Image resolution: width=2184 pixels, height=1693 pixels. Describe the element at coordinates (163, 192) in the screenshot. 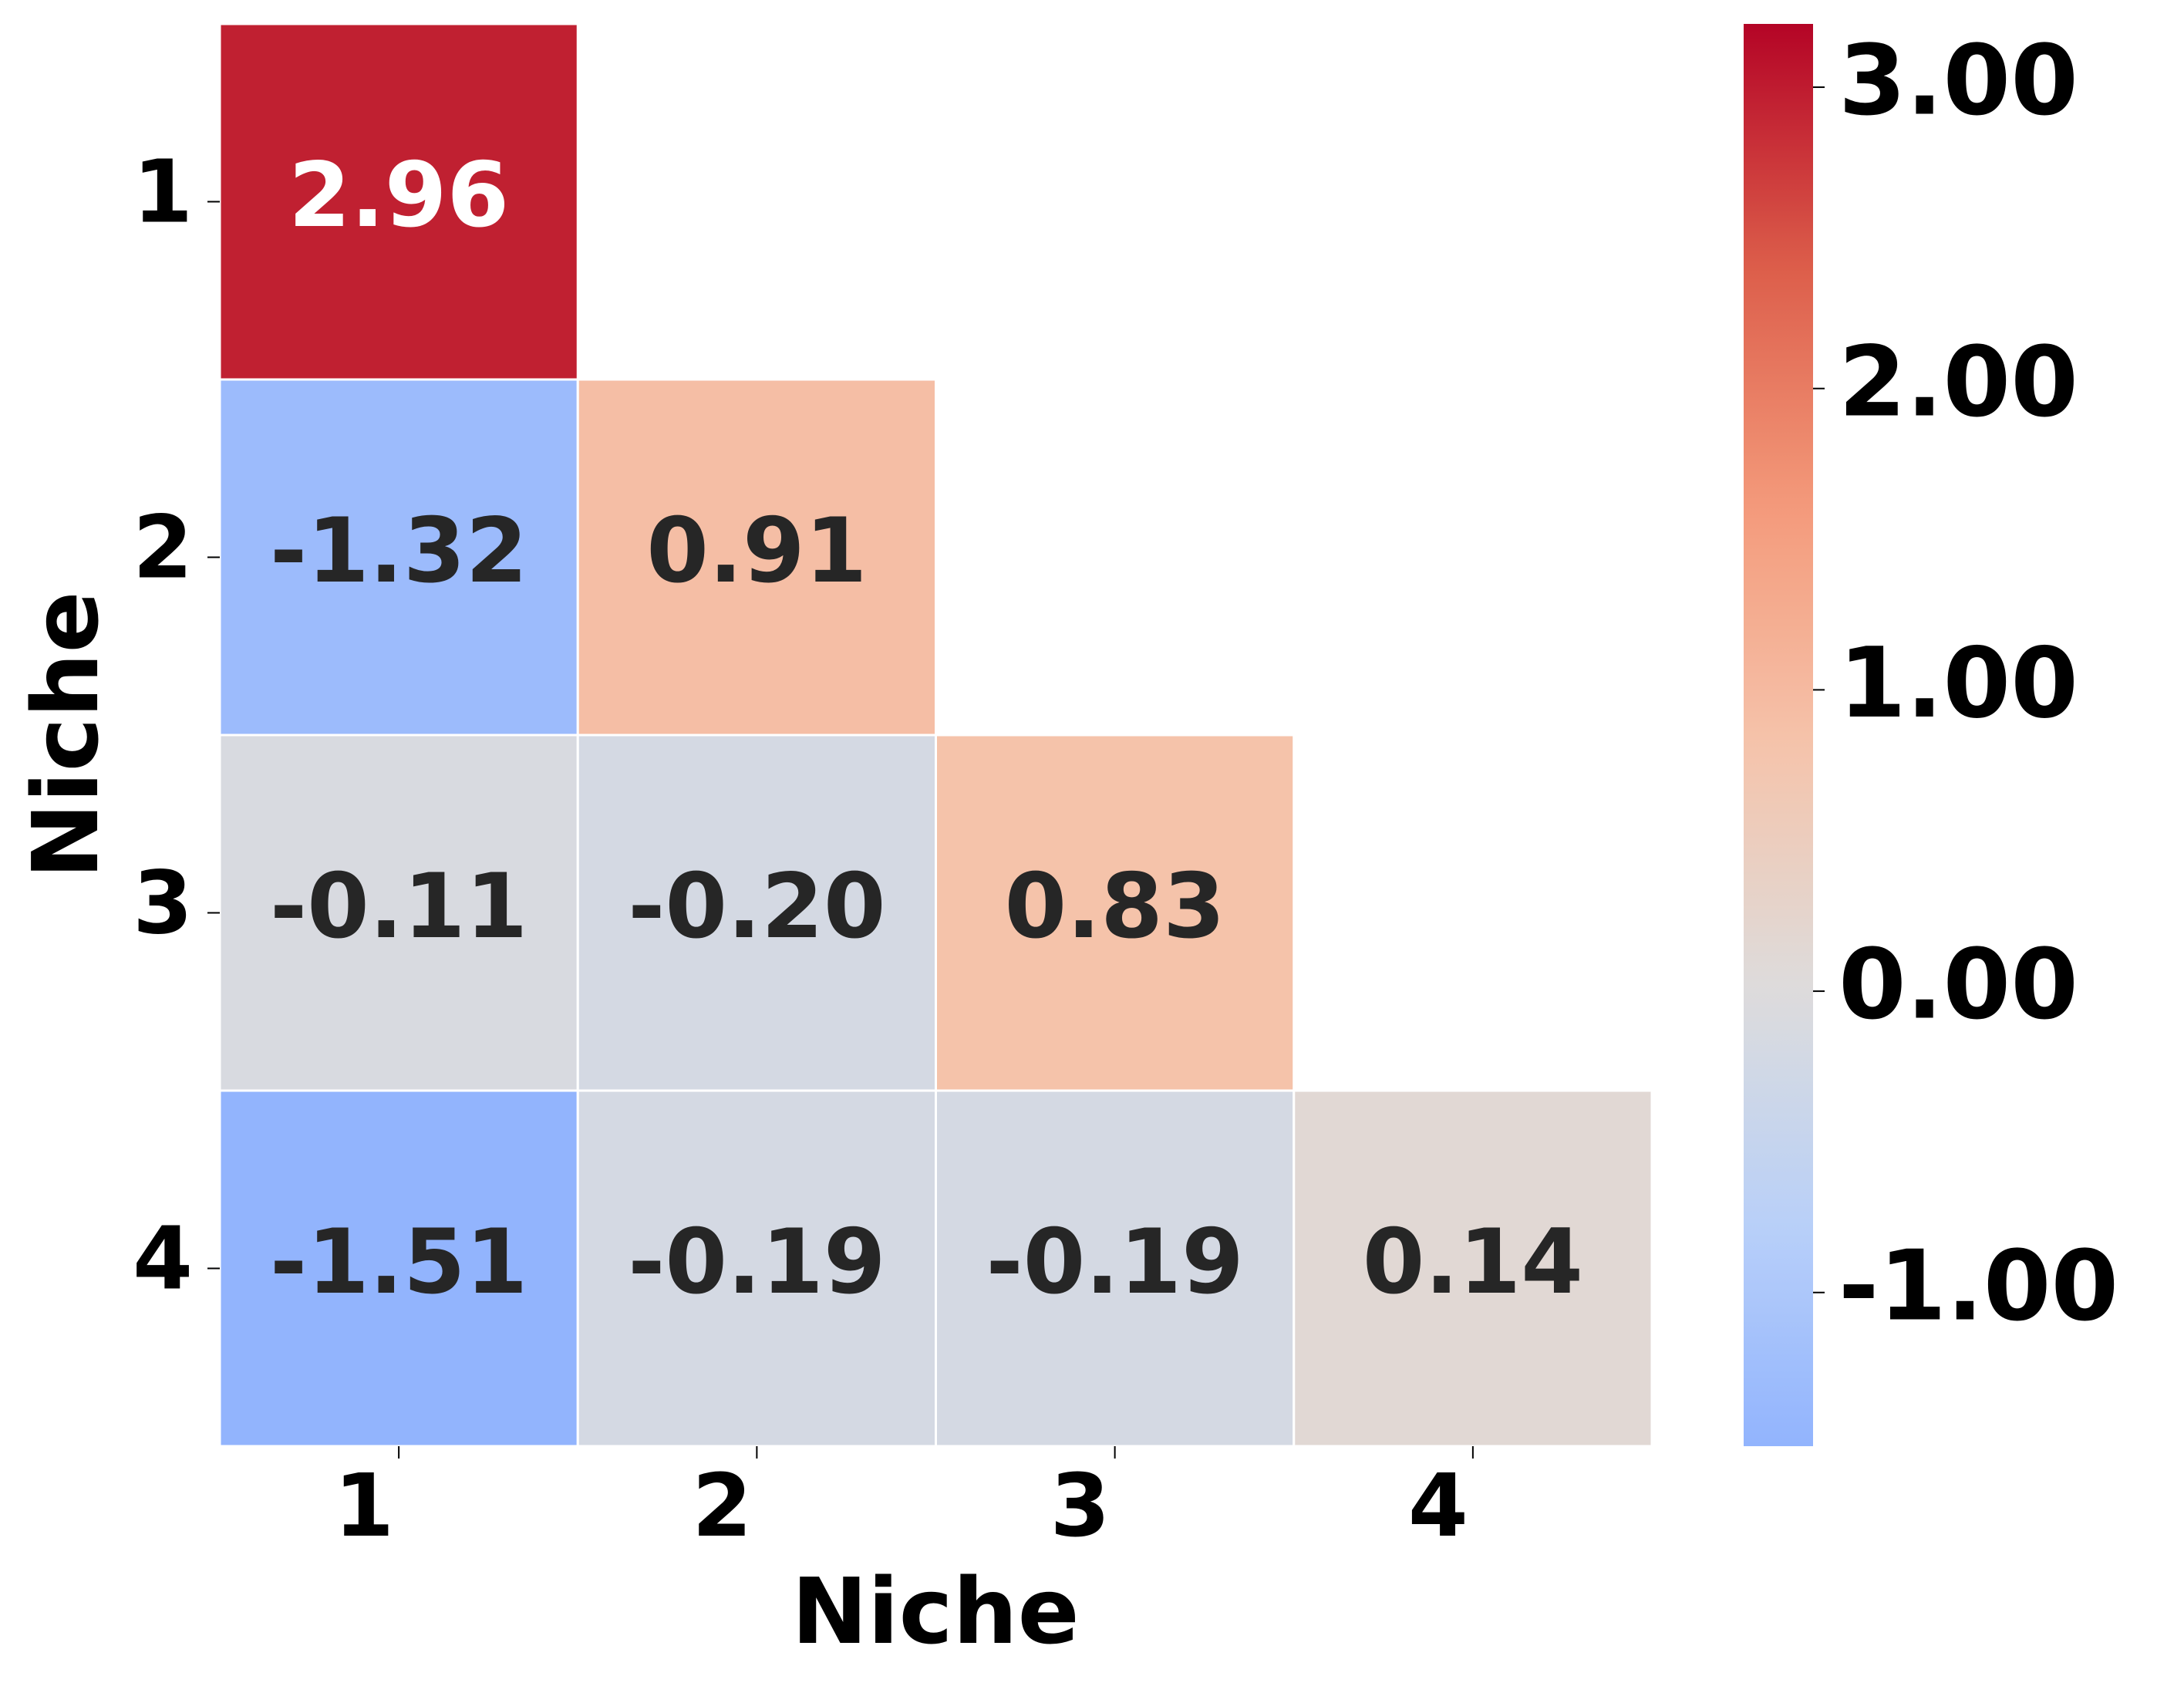

I see `y-tick-label: 1` at that location.